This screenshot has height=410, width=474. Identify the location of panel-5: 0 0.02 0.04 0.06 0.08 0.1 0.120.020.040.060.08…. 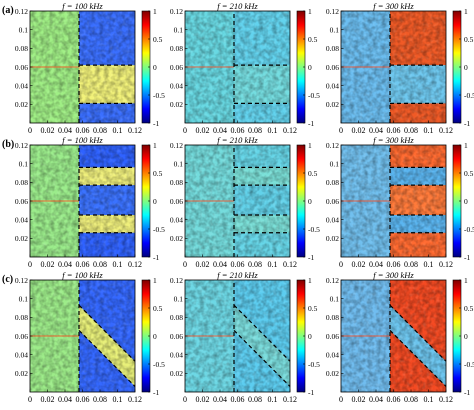
(245, 202).